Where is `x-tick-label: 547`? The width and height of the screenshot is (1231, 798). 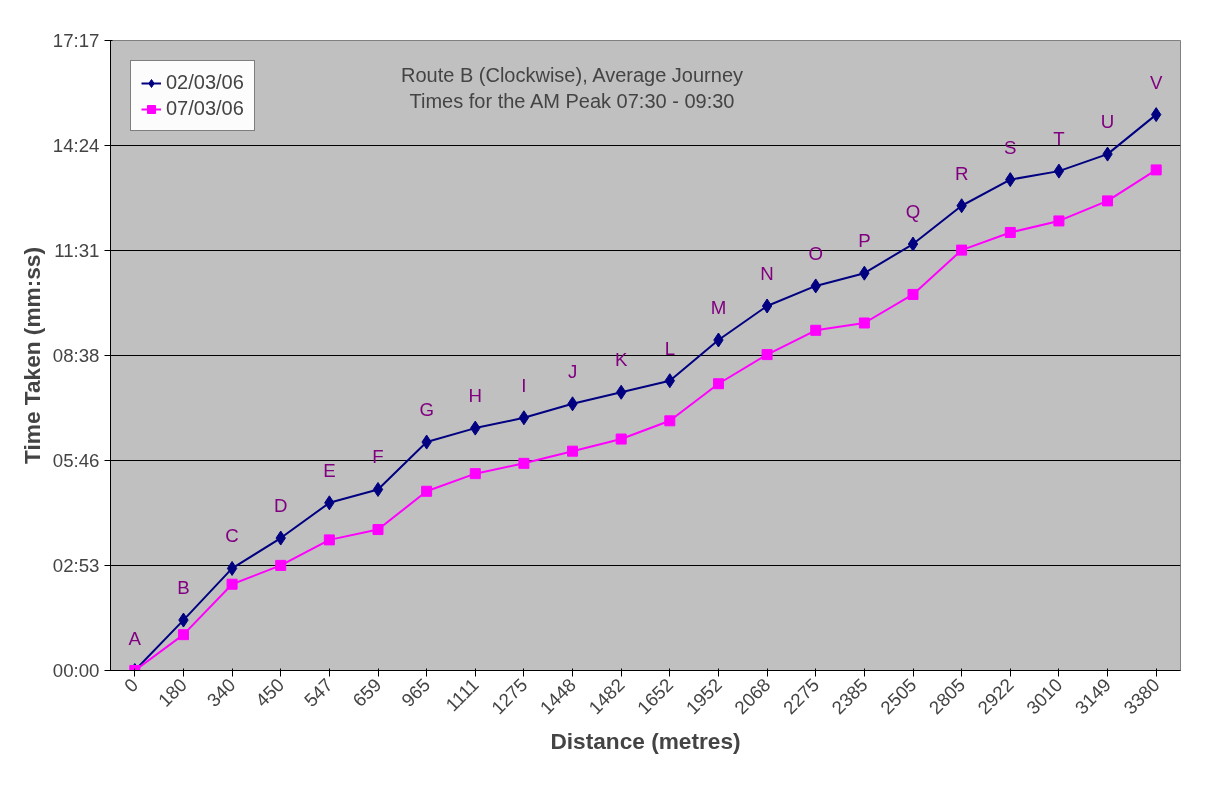 x-tick-label: 547 is located at coordinates (318, 692).